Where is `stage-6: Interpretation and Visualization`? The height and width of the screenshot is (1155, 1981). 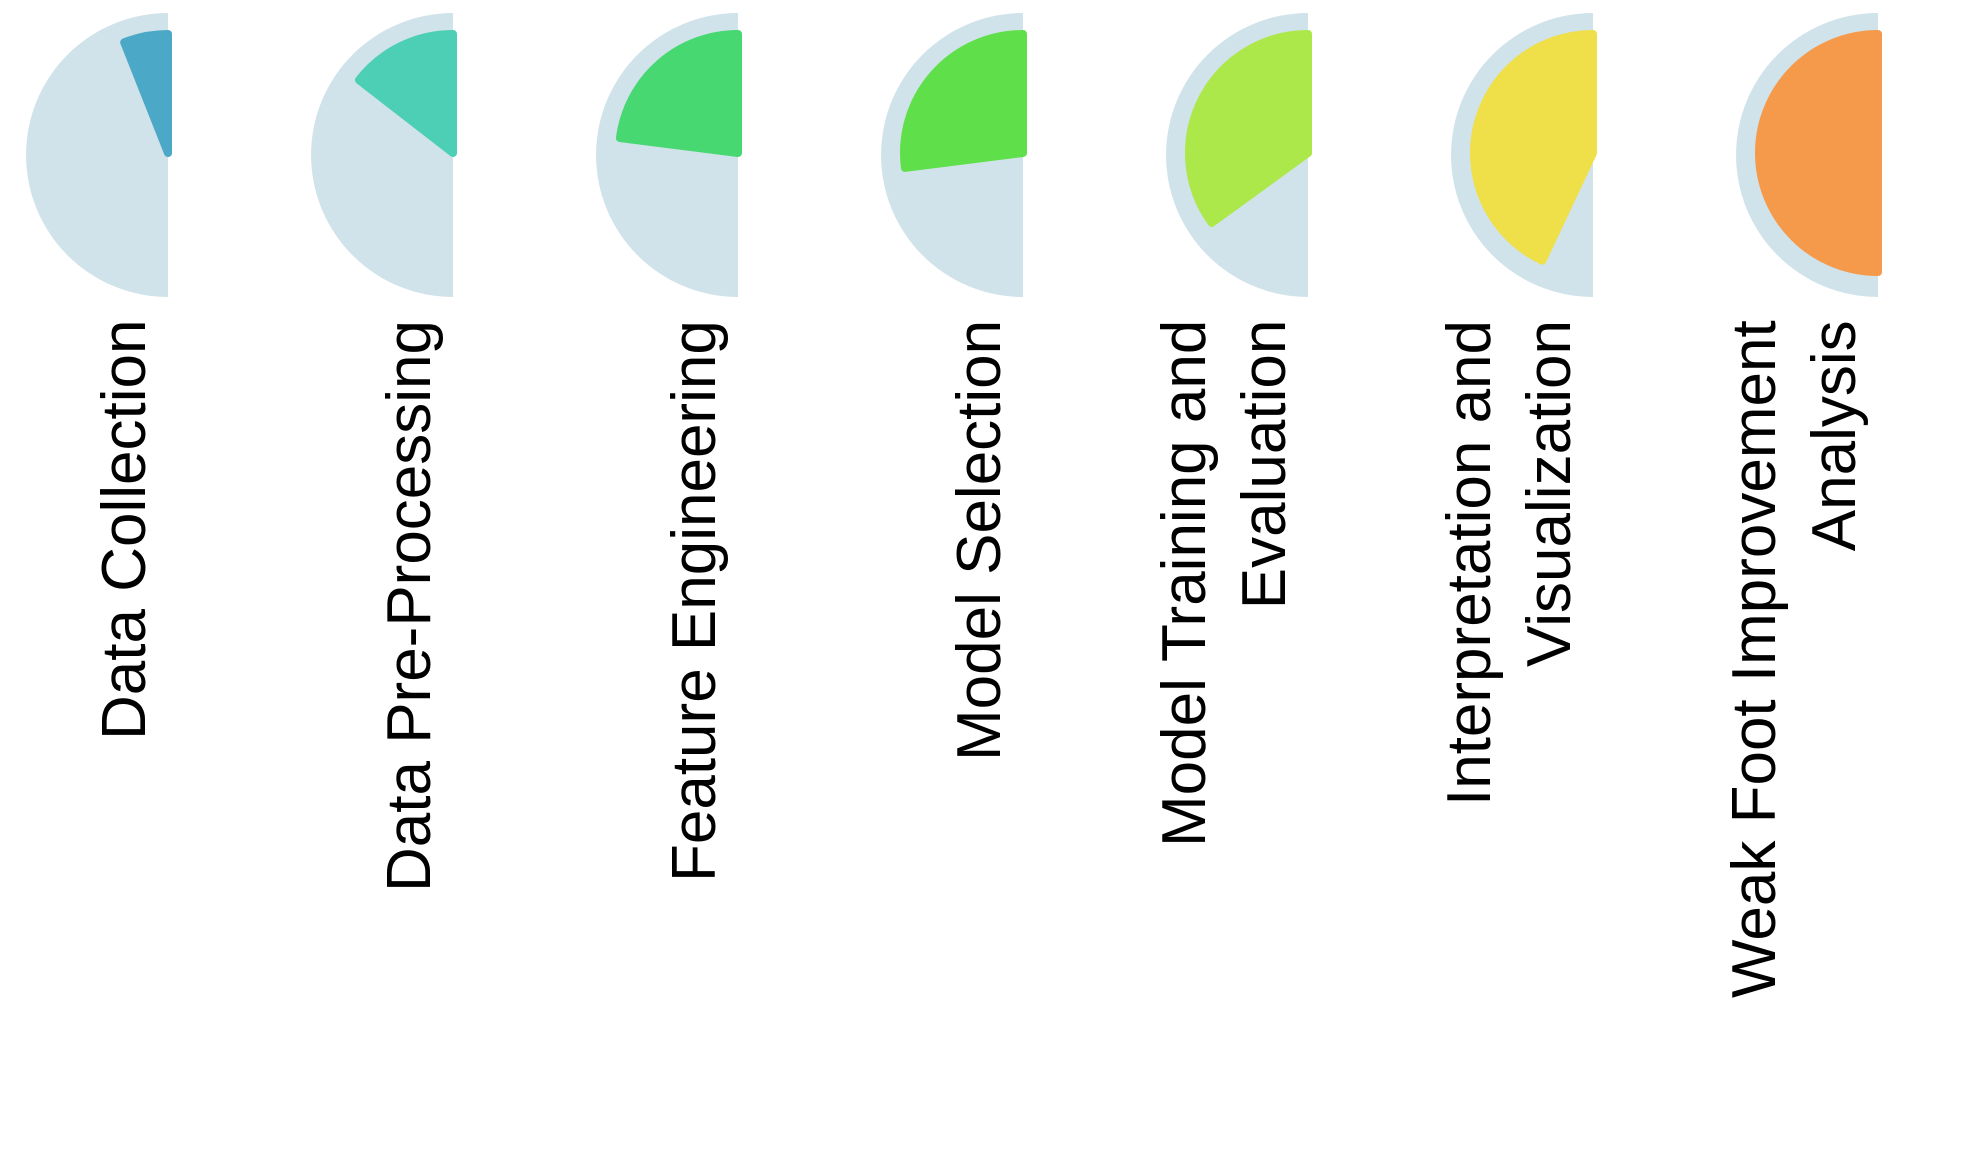 stage-6: Interpretation and Visualization is located at coordinates (1570, 577).